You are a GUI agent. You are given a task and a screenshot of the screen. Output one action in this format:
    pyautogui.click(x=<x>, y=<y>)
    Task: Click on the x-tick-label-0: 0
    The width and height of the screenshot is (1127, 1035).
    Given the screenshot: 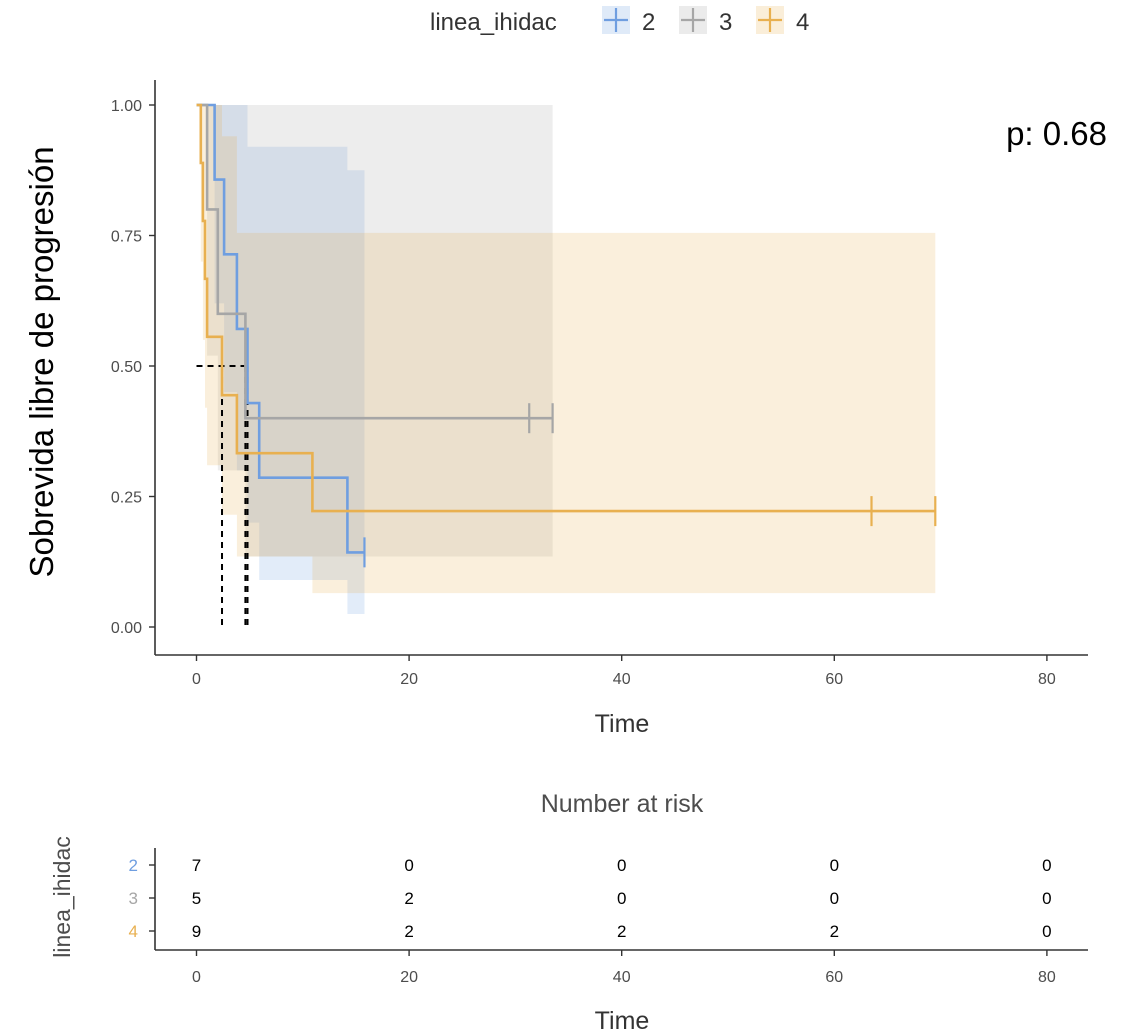 What is the action you would take?
    pyautogui.click(x=196, y=679)
    